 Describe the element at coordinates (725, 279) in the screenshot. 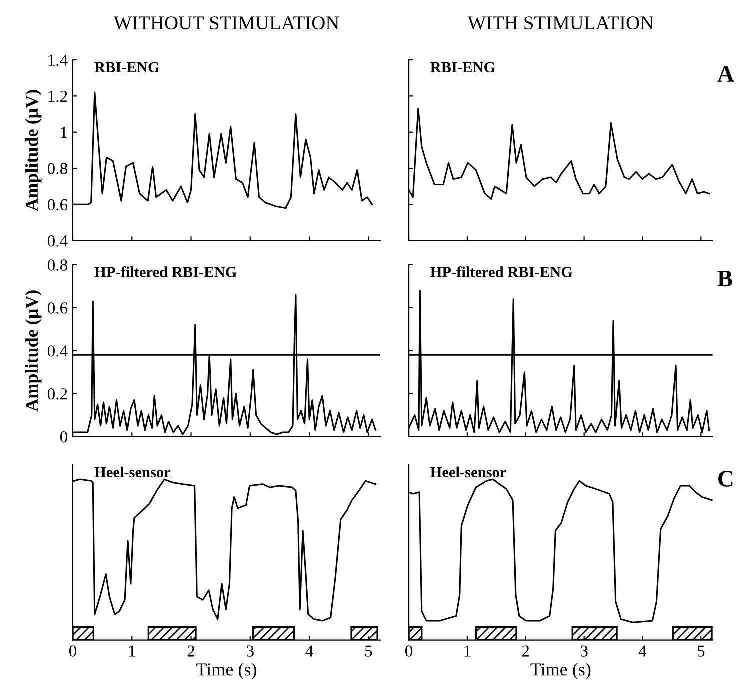

I see `text: B` at that location.